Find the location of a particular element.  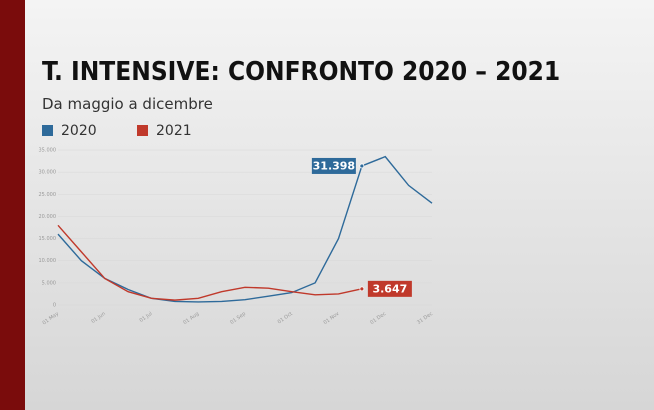

y-tick-label: 25.000 is located at coordinates (48, 195).